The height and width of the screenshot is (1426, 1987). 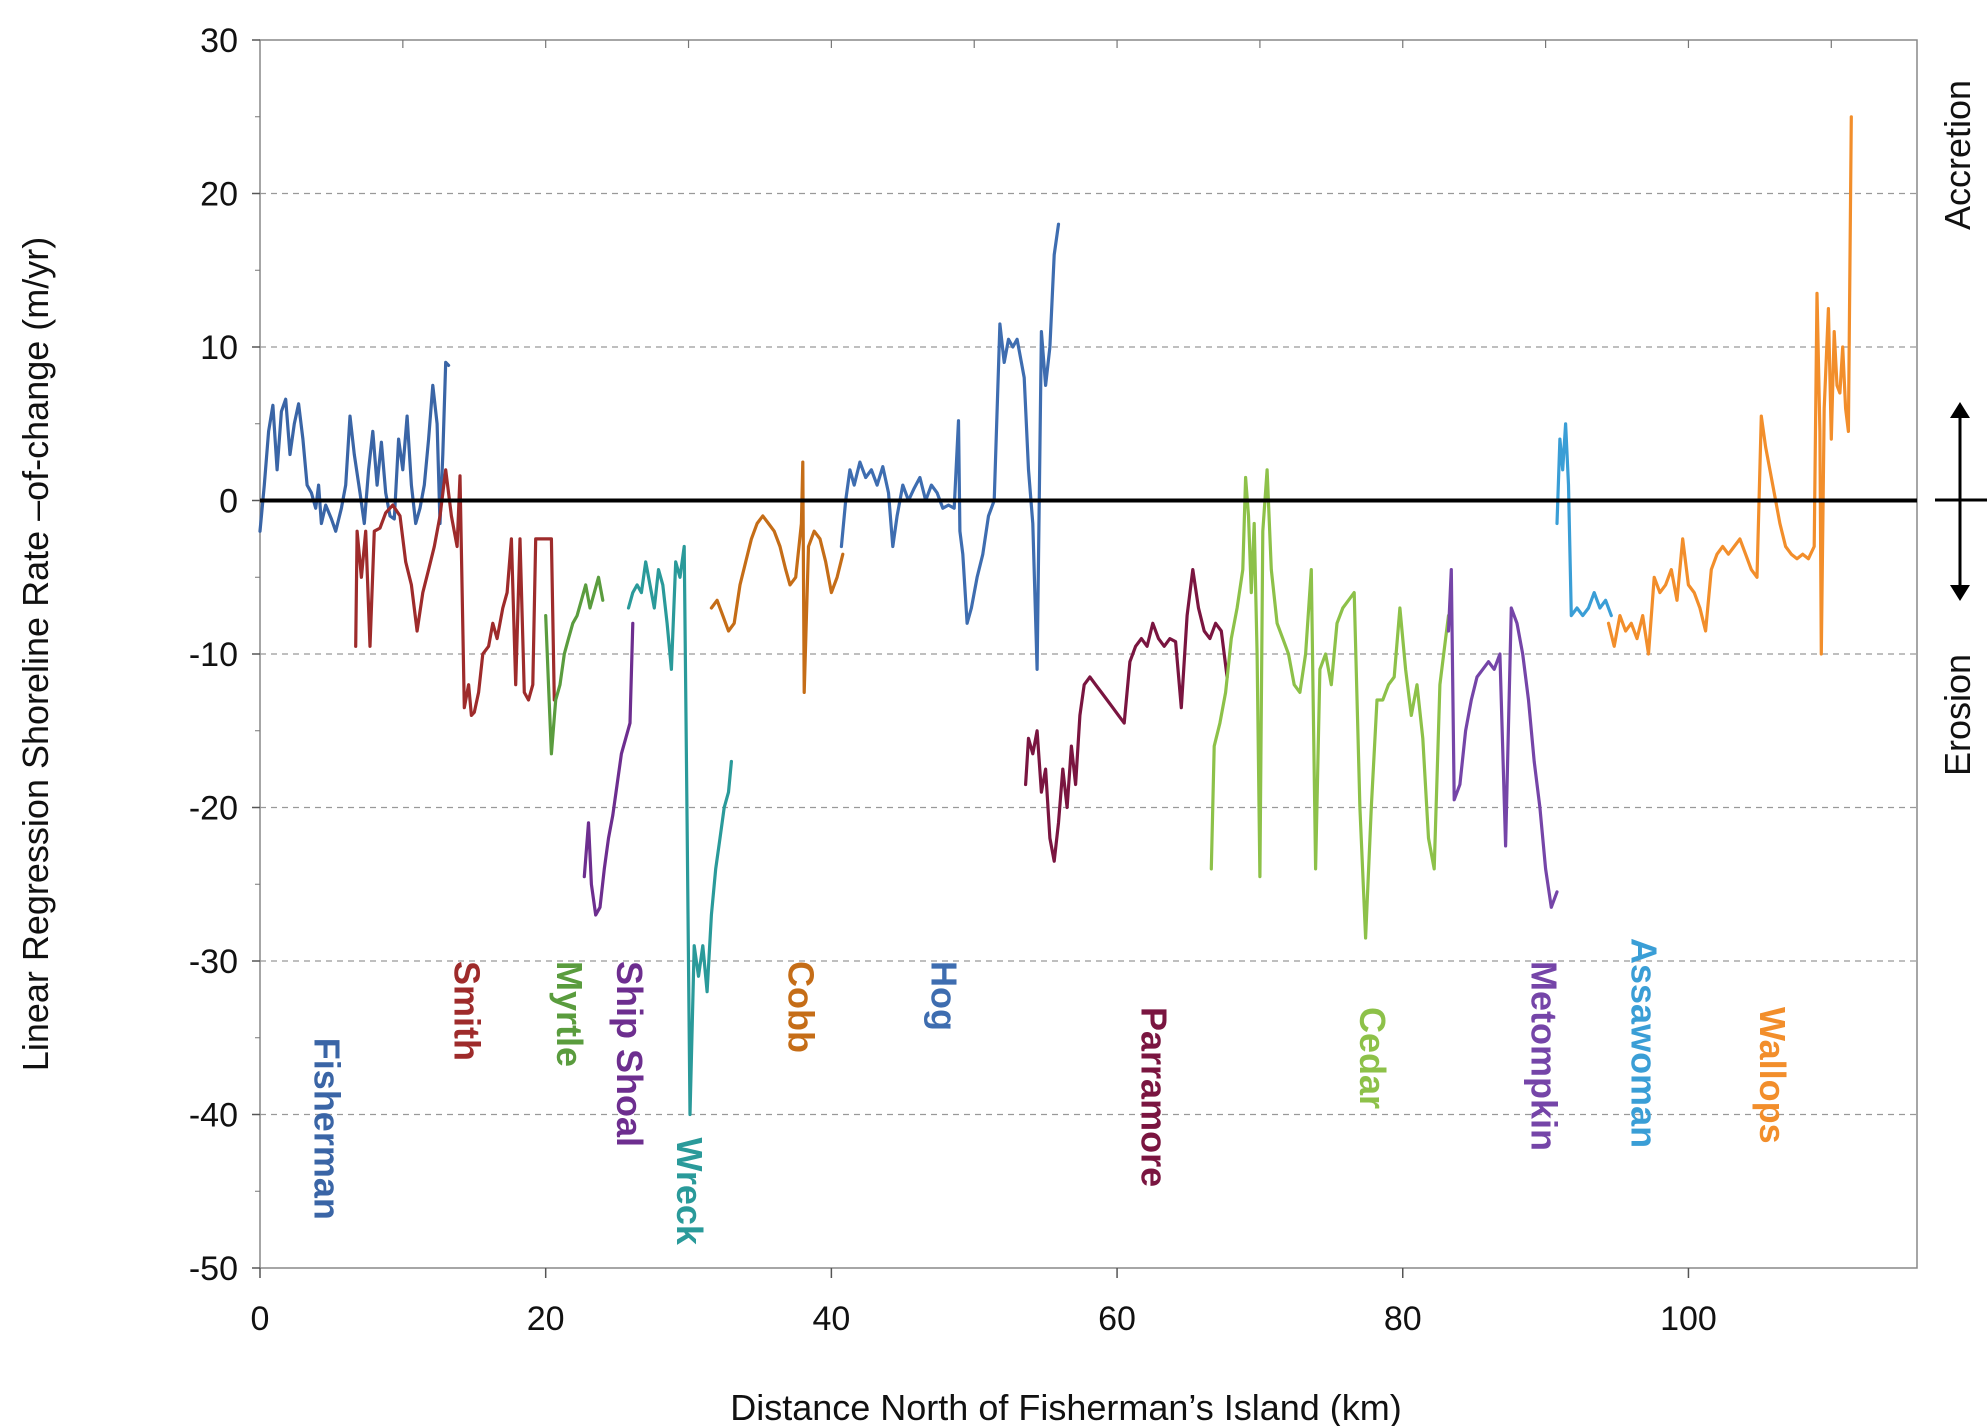 I want to click on series-line-assawoman, so click(x=1584, y=520).